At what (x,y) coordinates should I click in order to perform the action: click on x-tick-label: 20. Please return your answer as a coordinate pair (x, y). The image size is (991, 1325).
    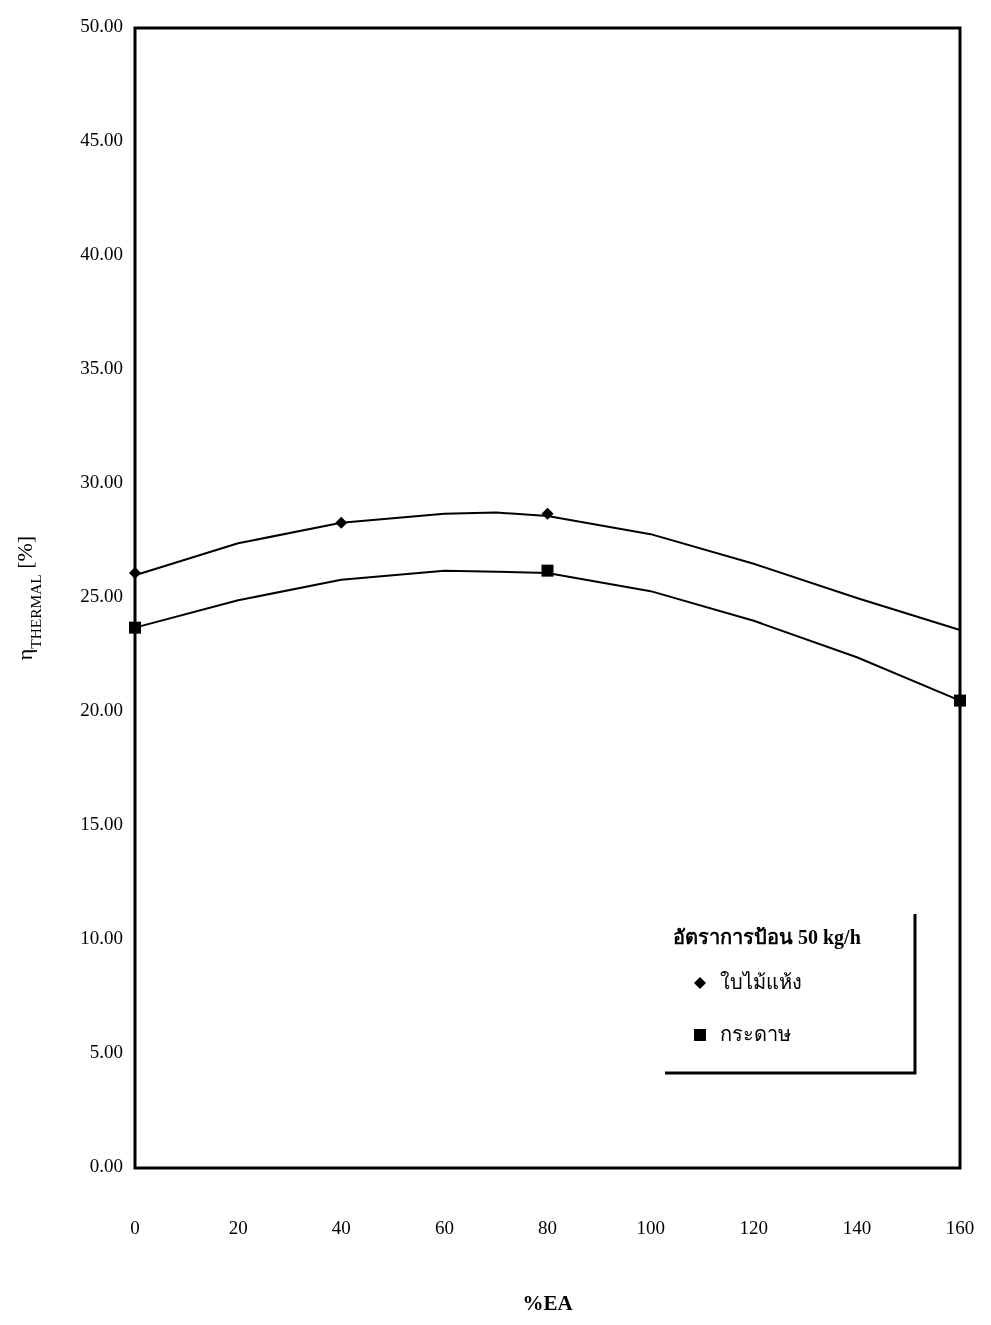
    Looking at the image, I should click on (238, 1228).